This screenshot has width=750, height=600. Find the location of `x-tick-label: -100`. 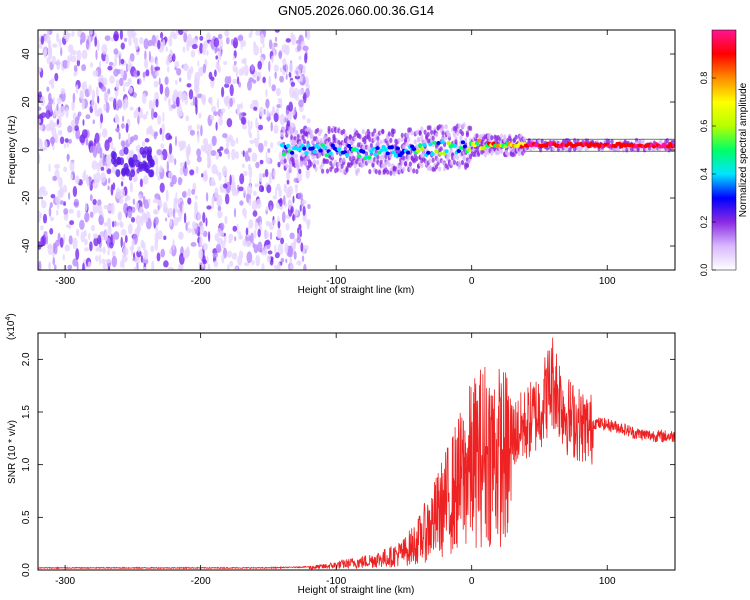

x-tick-label: -100 is located at coordinates (336, 281).